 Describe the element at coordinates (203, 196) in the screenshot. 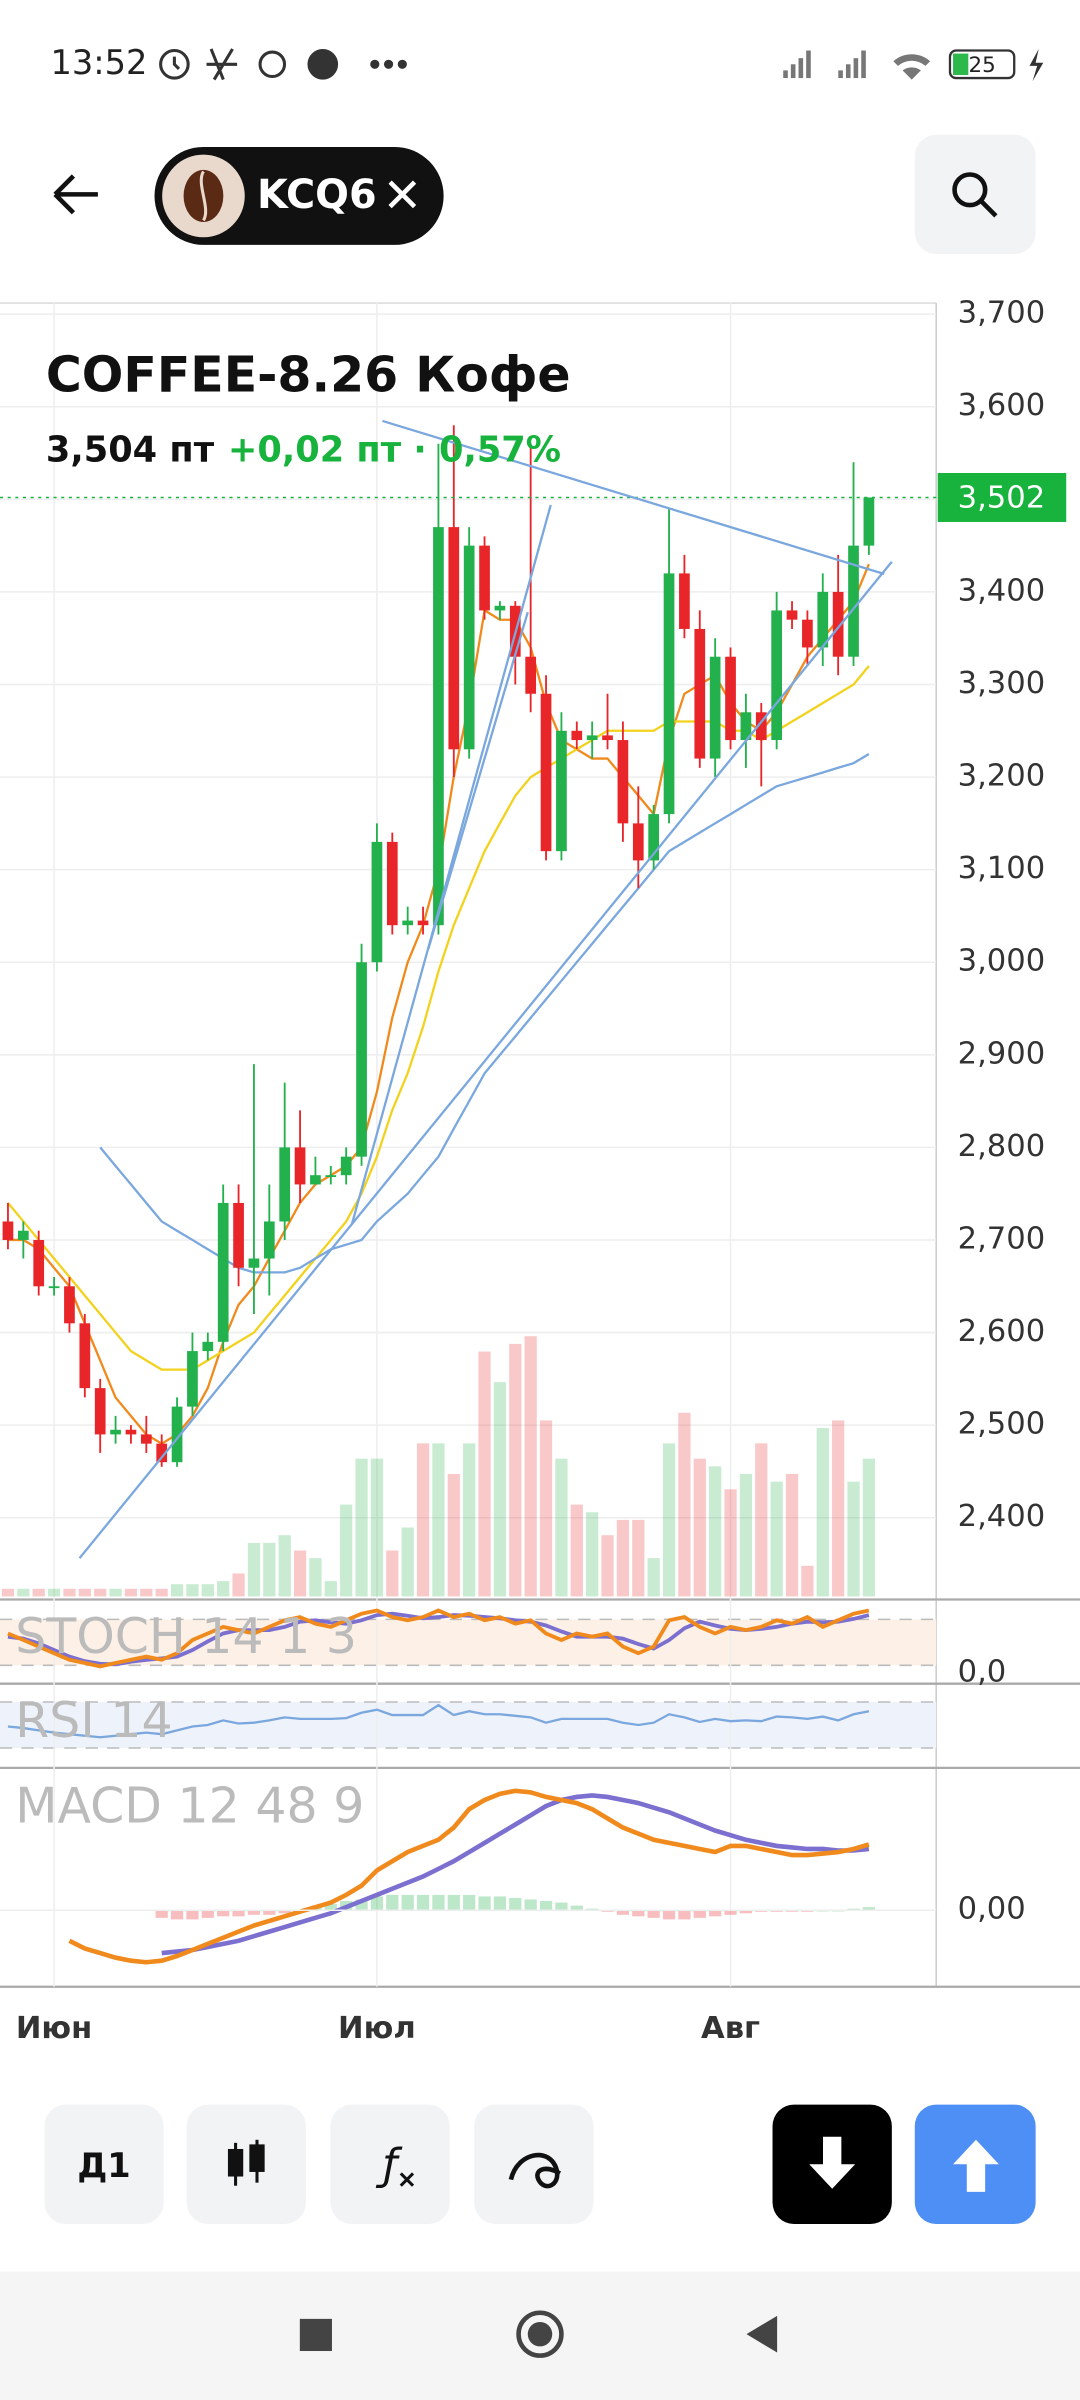

I see `coffee-bean-line` at that location.